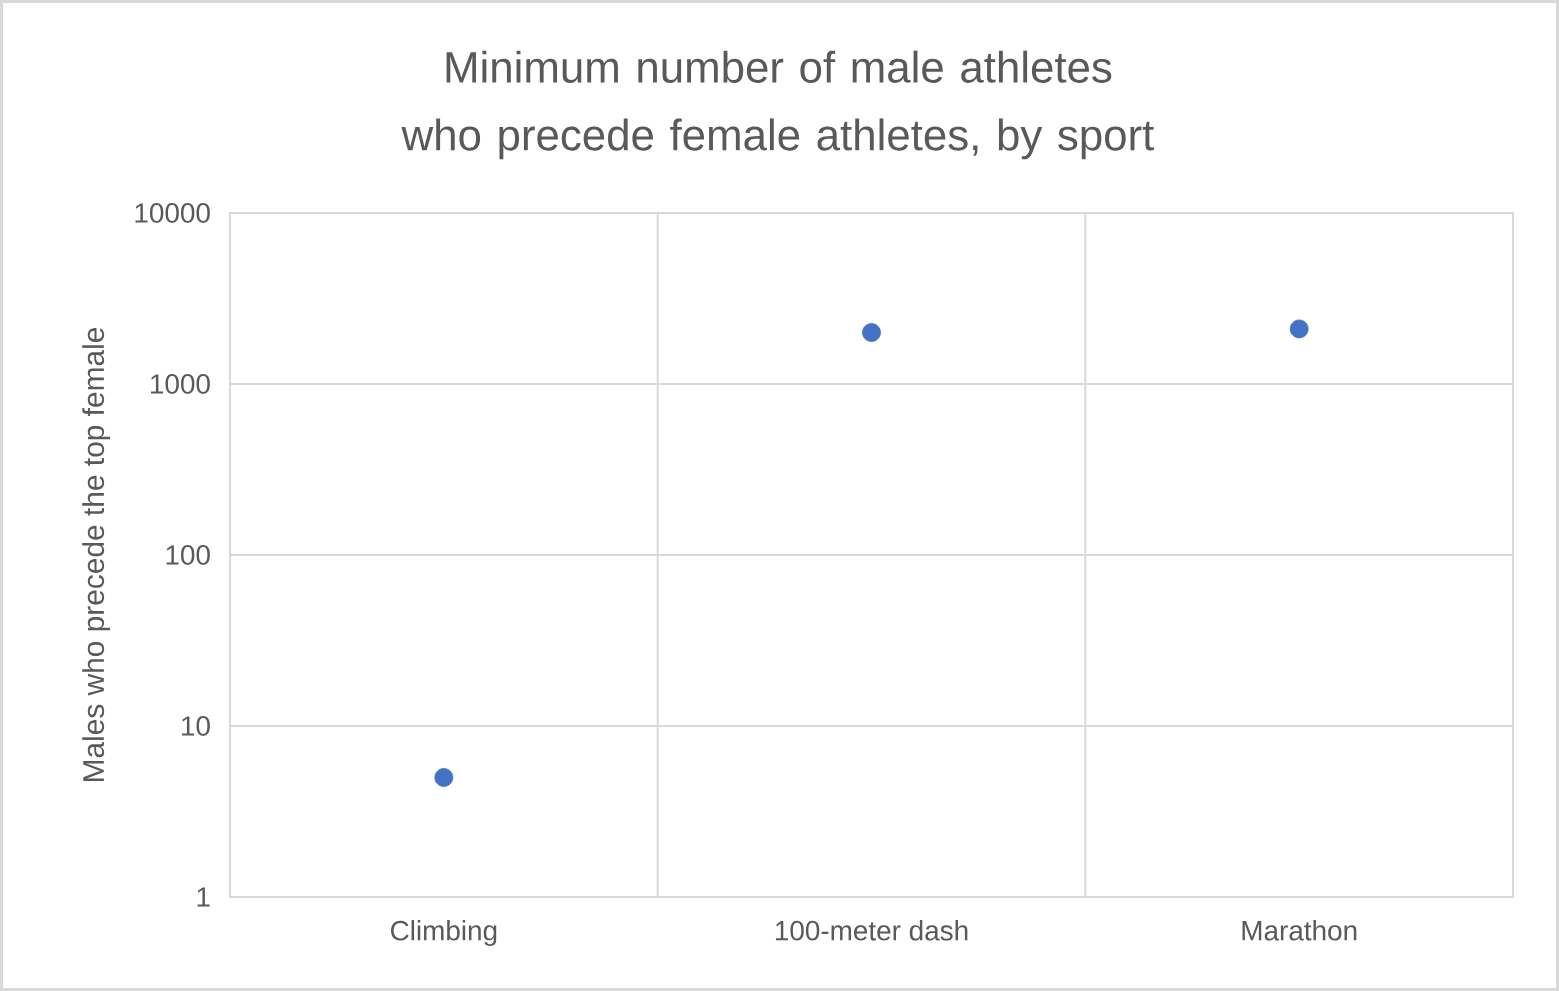 Image resolution: width=1559 pixels, height=991 pixels. I want to click on y-tick-label: 10, so click(196, 726).